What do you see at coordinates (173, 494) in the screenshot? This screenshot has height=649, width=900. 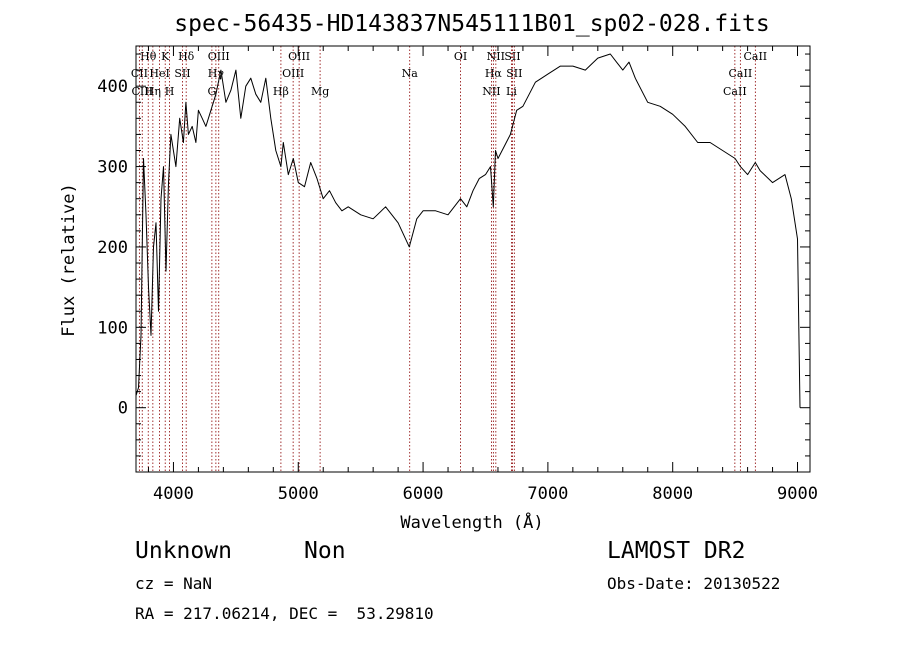 I see `x-tick-label-0: 4000` at bounding box center [173, 494].